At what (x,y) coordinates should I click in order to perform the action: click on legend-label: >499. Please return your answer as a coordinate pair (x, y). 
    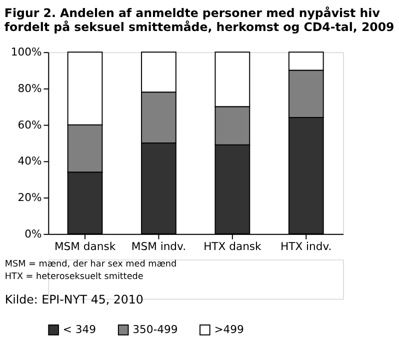
    Looking at the image, I should click on (229, 329).